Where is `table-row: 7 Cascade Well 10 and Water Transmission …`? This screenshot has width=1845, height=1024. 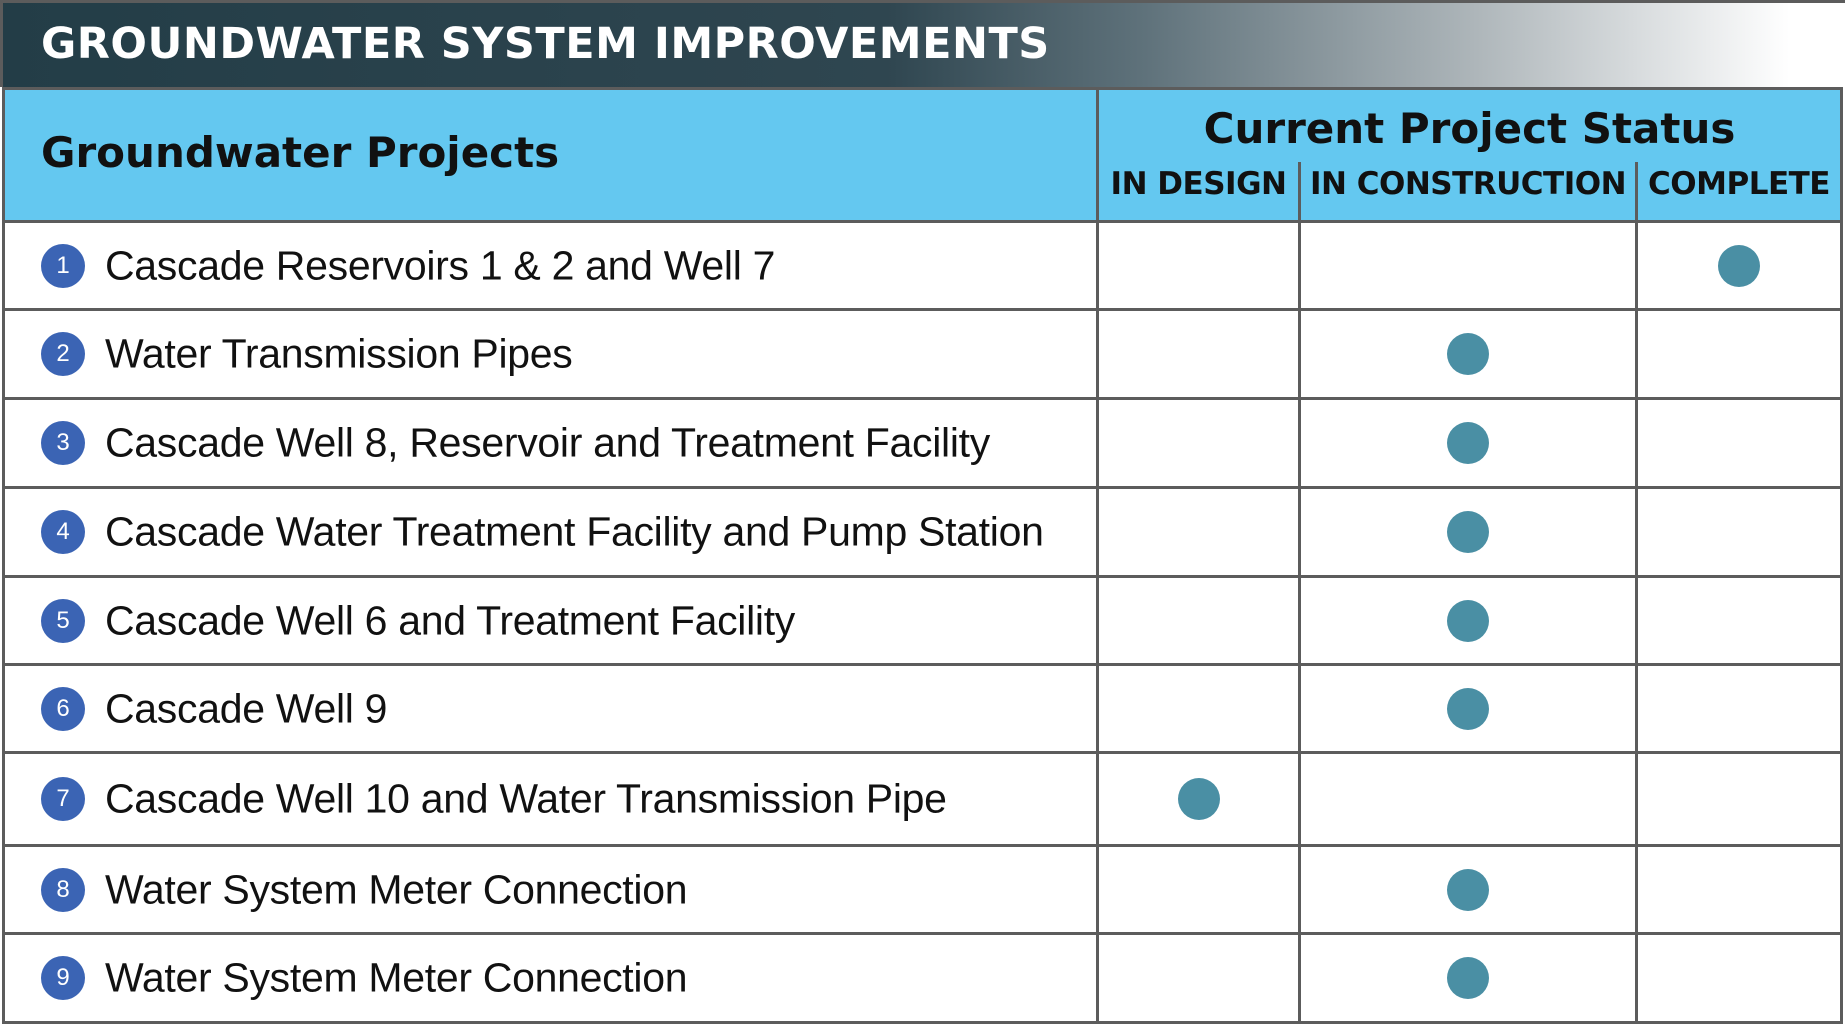
table-row: 7 Cascade Well 10 and Water Transmission … is located at coordinates (922, 799).